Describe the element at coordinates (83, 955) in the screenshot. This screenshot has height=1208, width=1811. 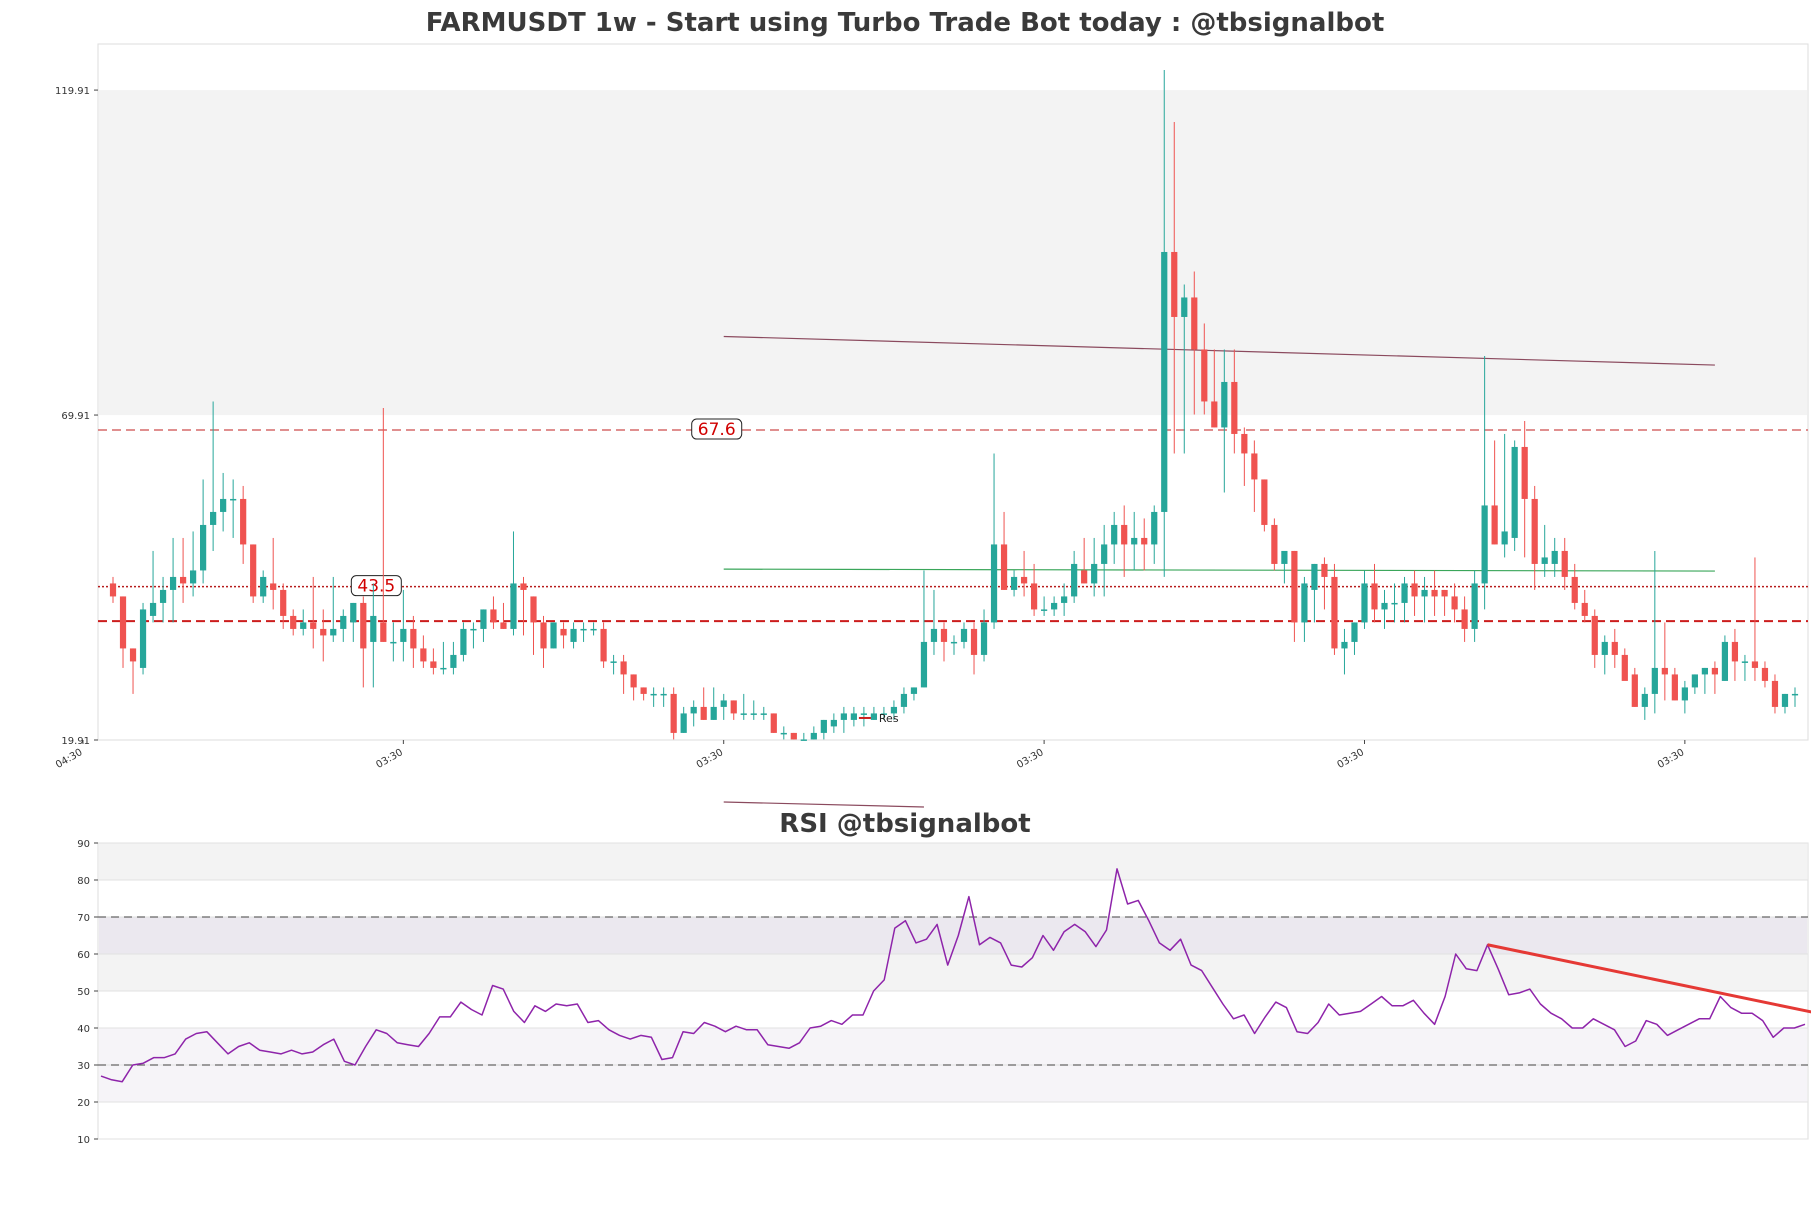
I see `rsi-y-tick-label: 60` at that location.